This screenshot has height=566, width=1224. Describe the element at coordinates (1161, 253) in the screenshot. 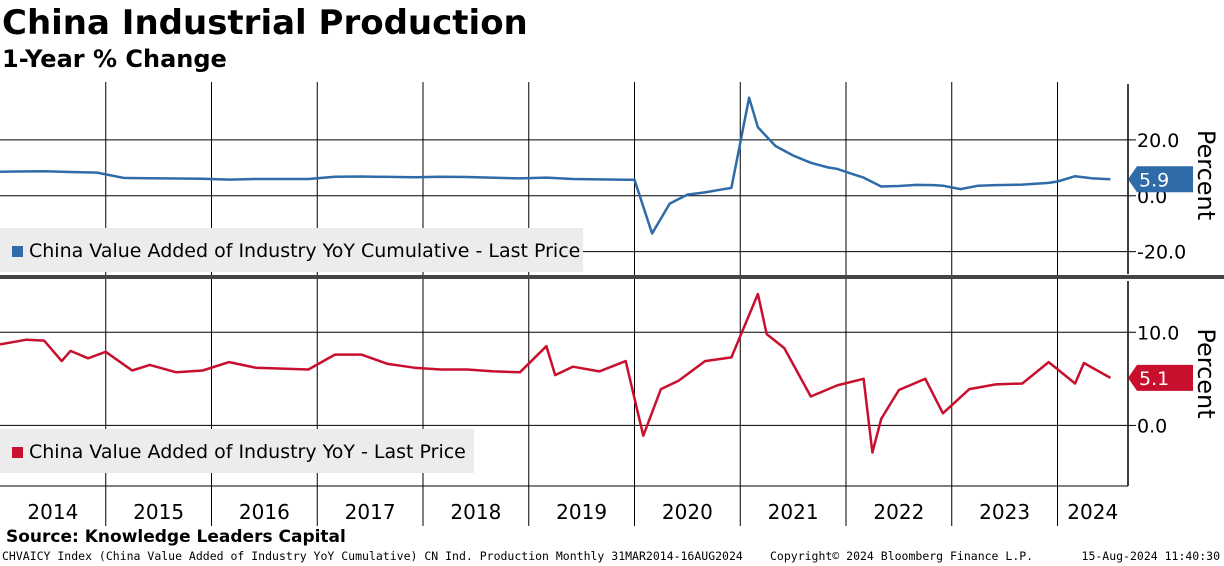

I see `y-tick-label: -20.0` at that location.